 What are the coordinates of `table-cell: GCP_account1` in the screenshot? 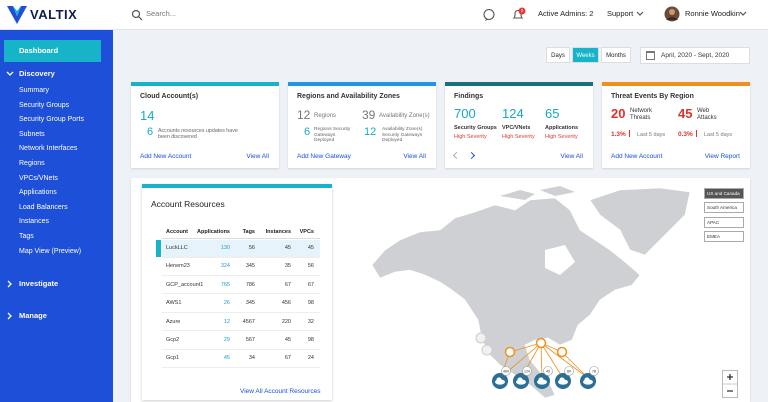 It's located at (185, 284).